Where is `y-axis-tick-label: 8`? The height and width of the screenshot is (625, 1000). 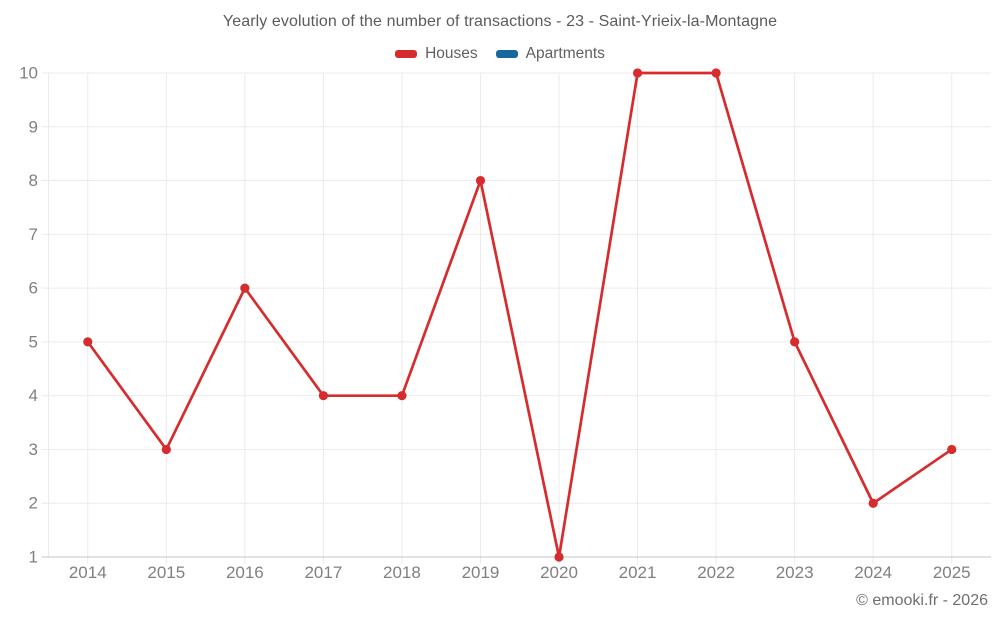 y-axis-tick-label: 8 is located at coordinates (33, 180).